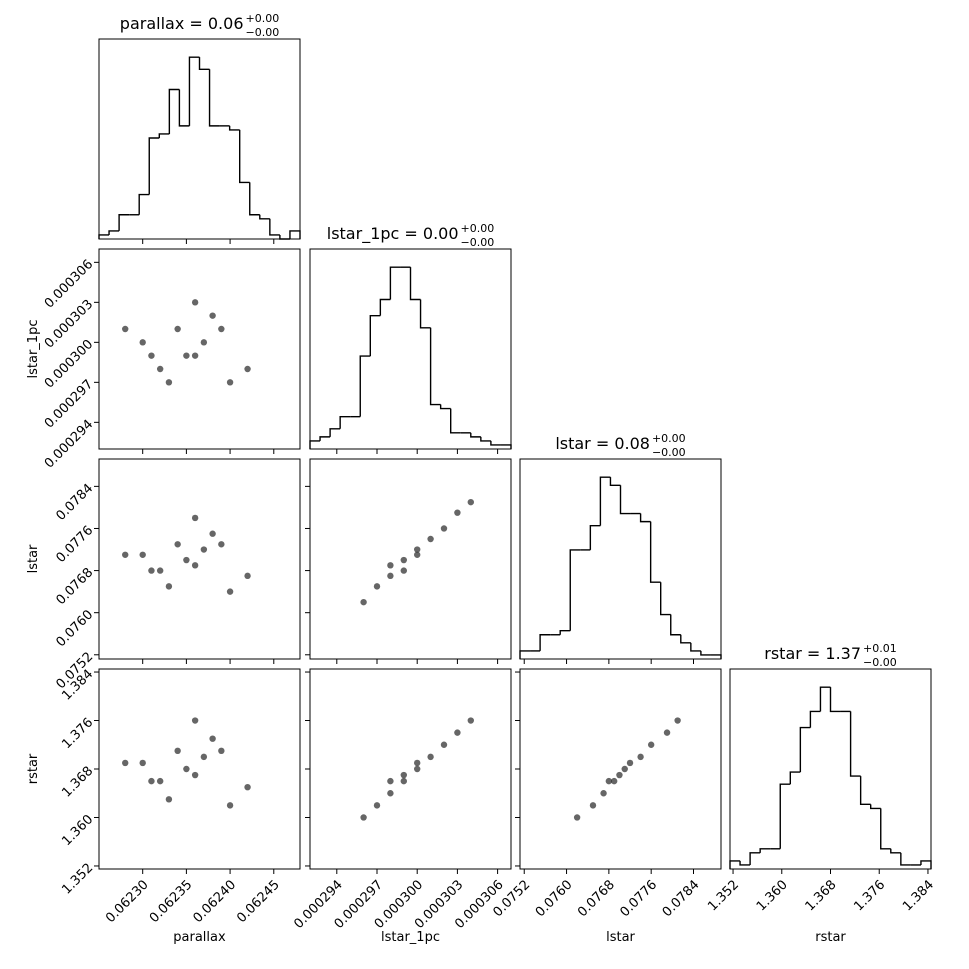  What do you see at coordinates (918, 895) in the screenshot?
I see `x-tick-label: 1.384` at bounding box center [918, 895].